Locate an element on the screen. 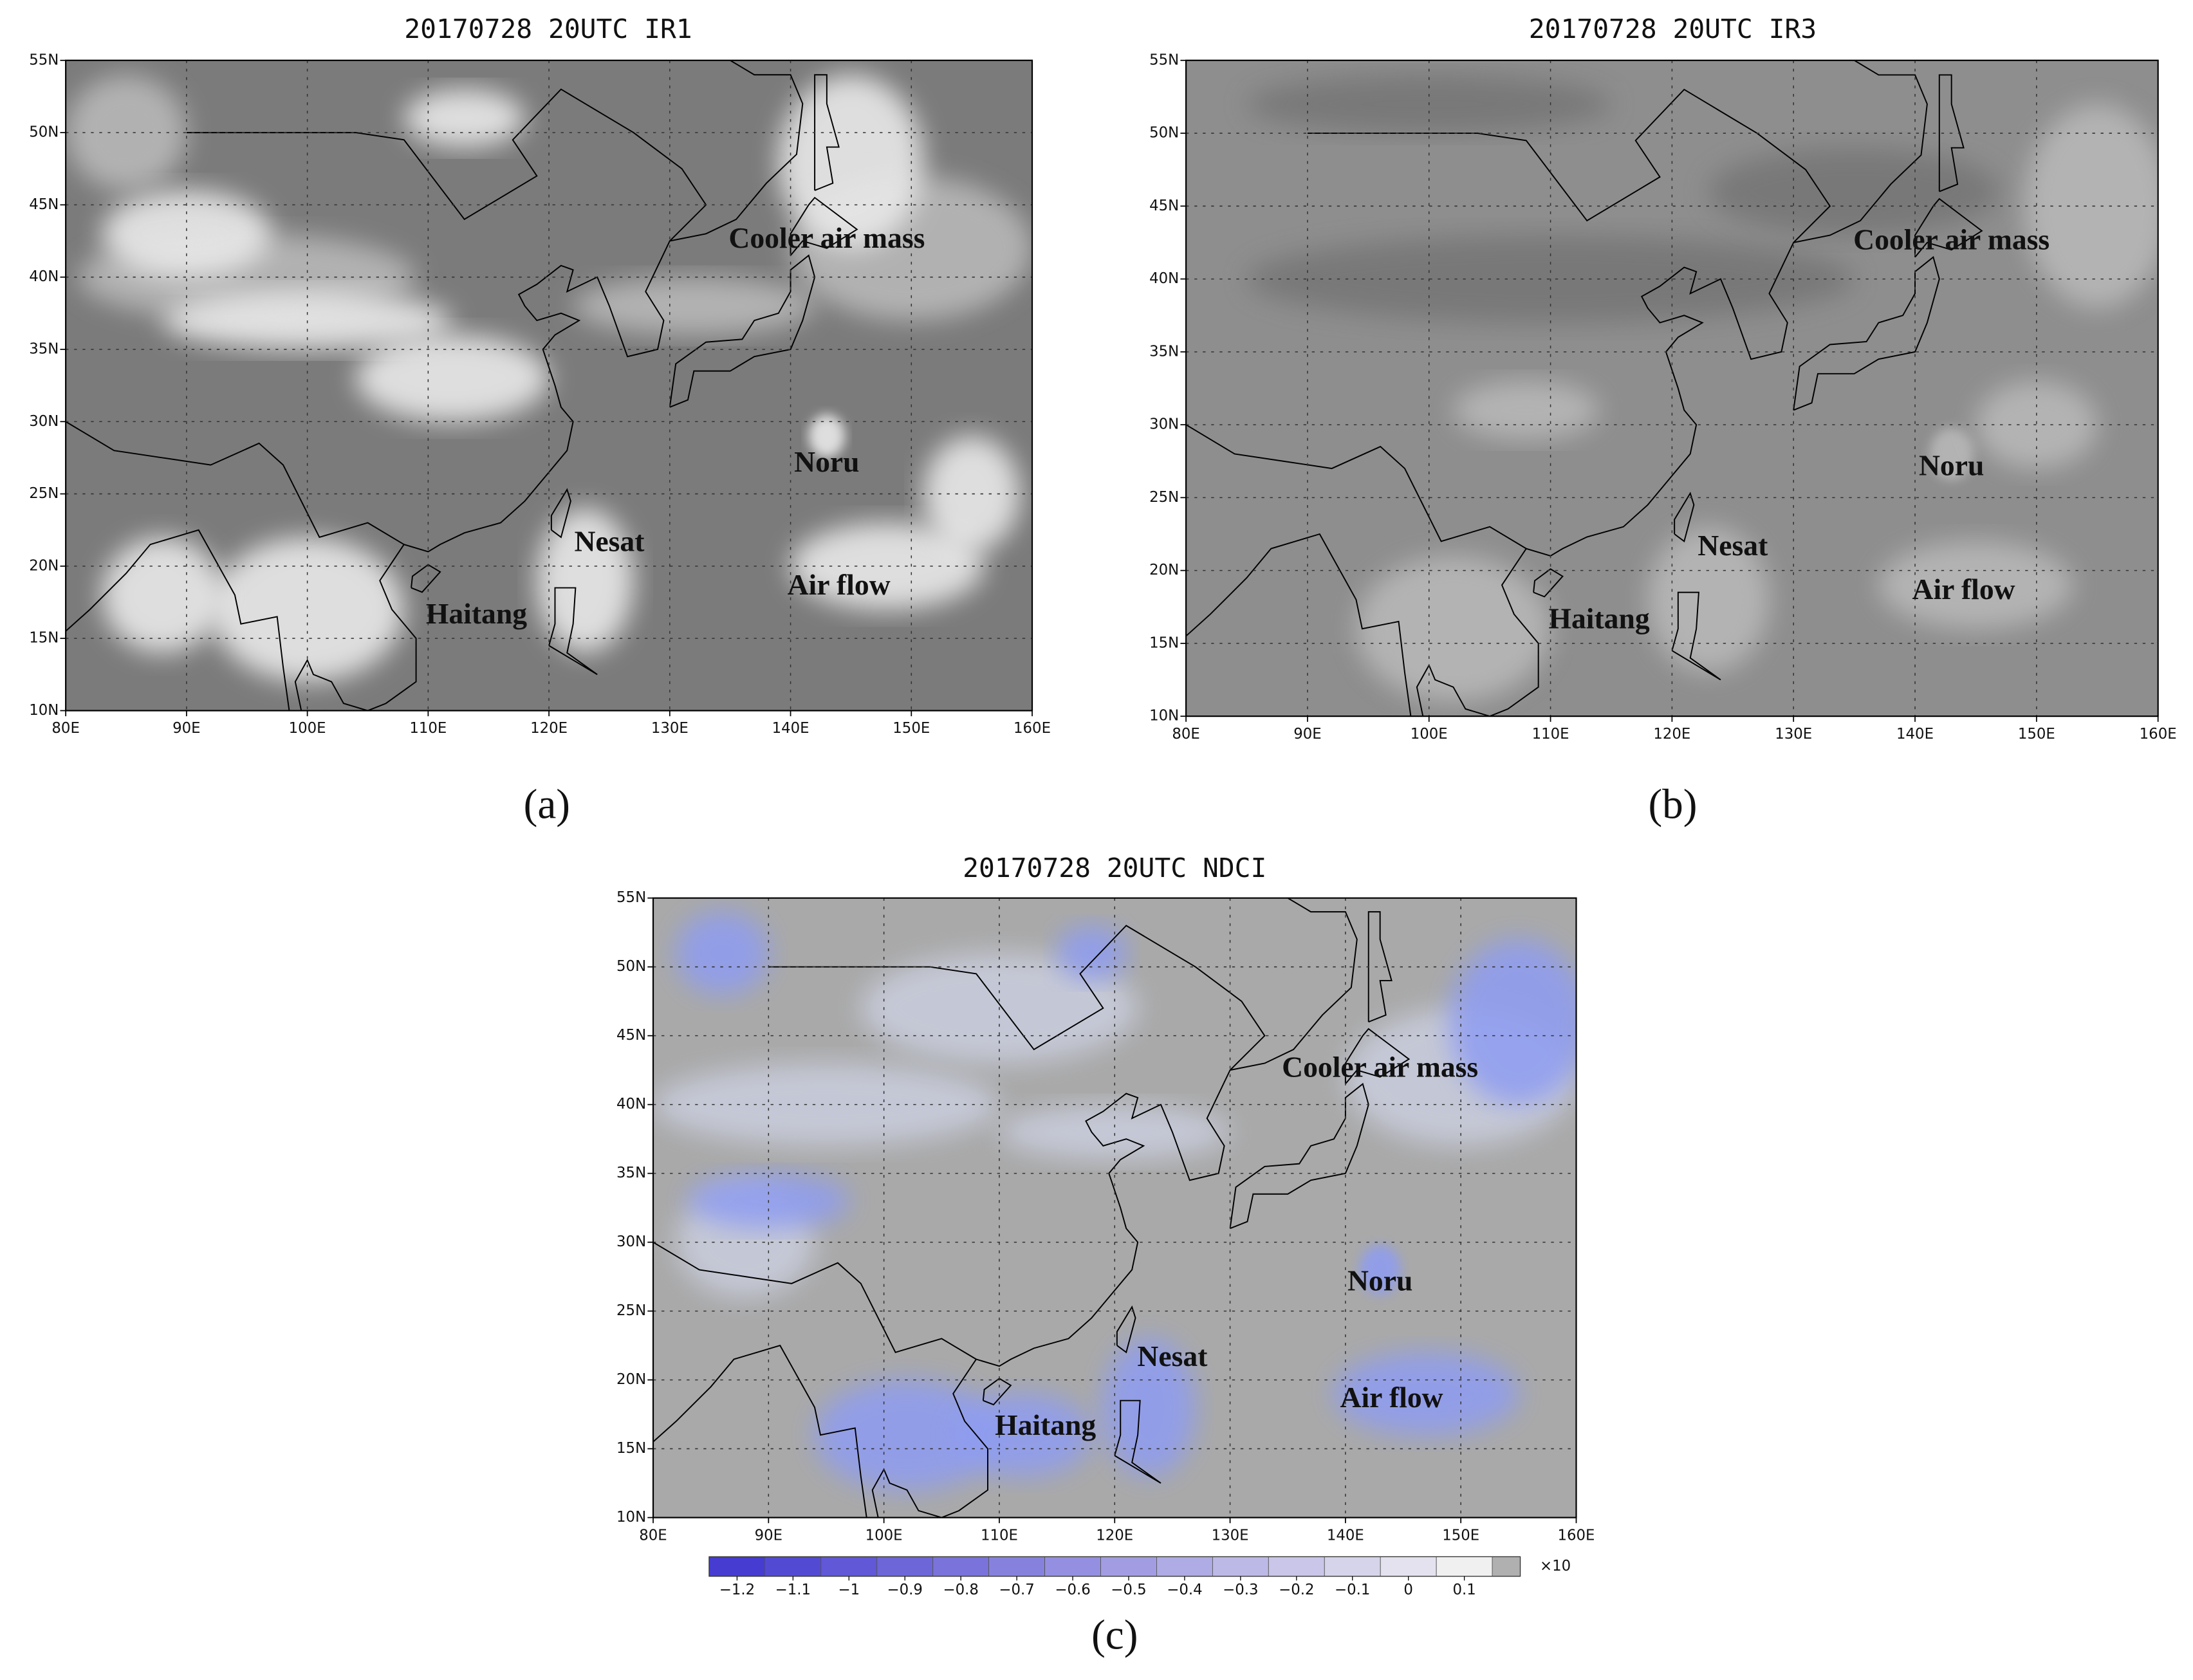  colorbar-tick-label: −0.9 is located at coordinates (905, 1590).